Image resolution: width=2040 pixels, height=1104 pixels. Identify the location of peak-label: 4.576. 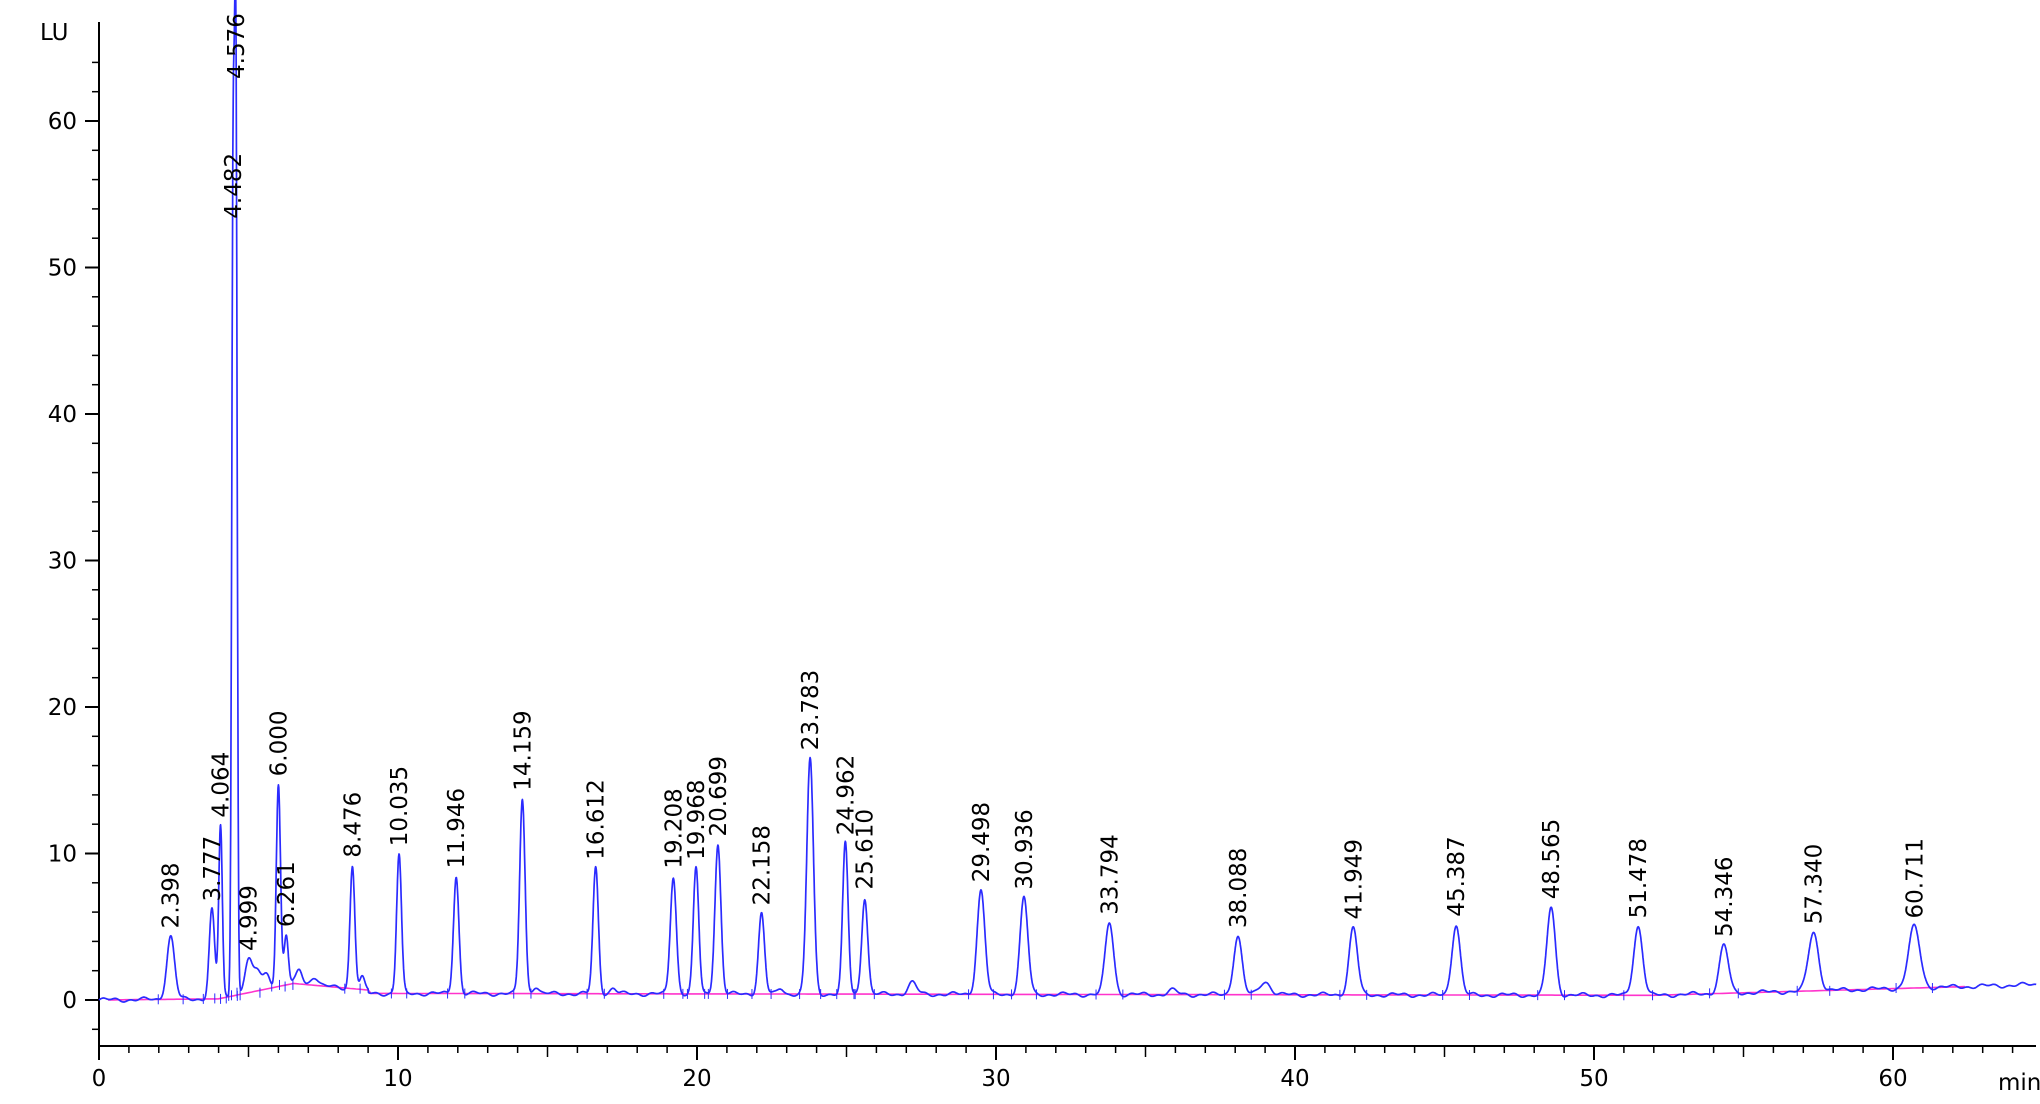
(237, 46).